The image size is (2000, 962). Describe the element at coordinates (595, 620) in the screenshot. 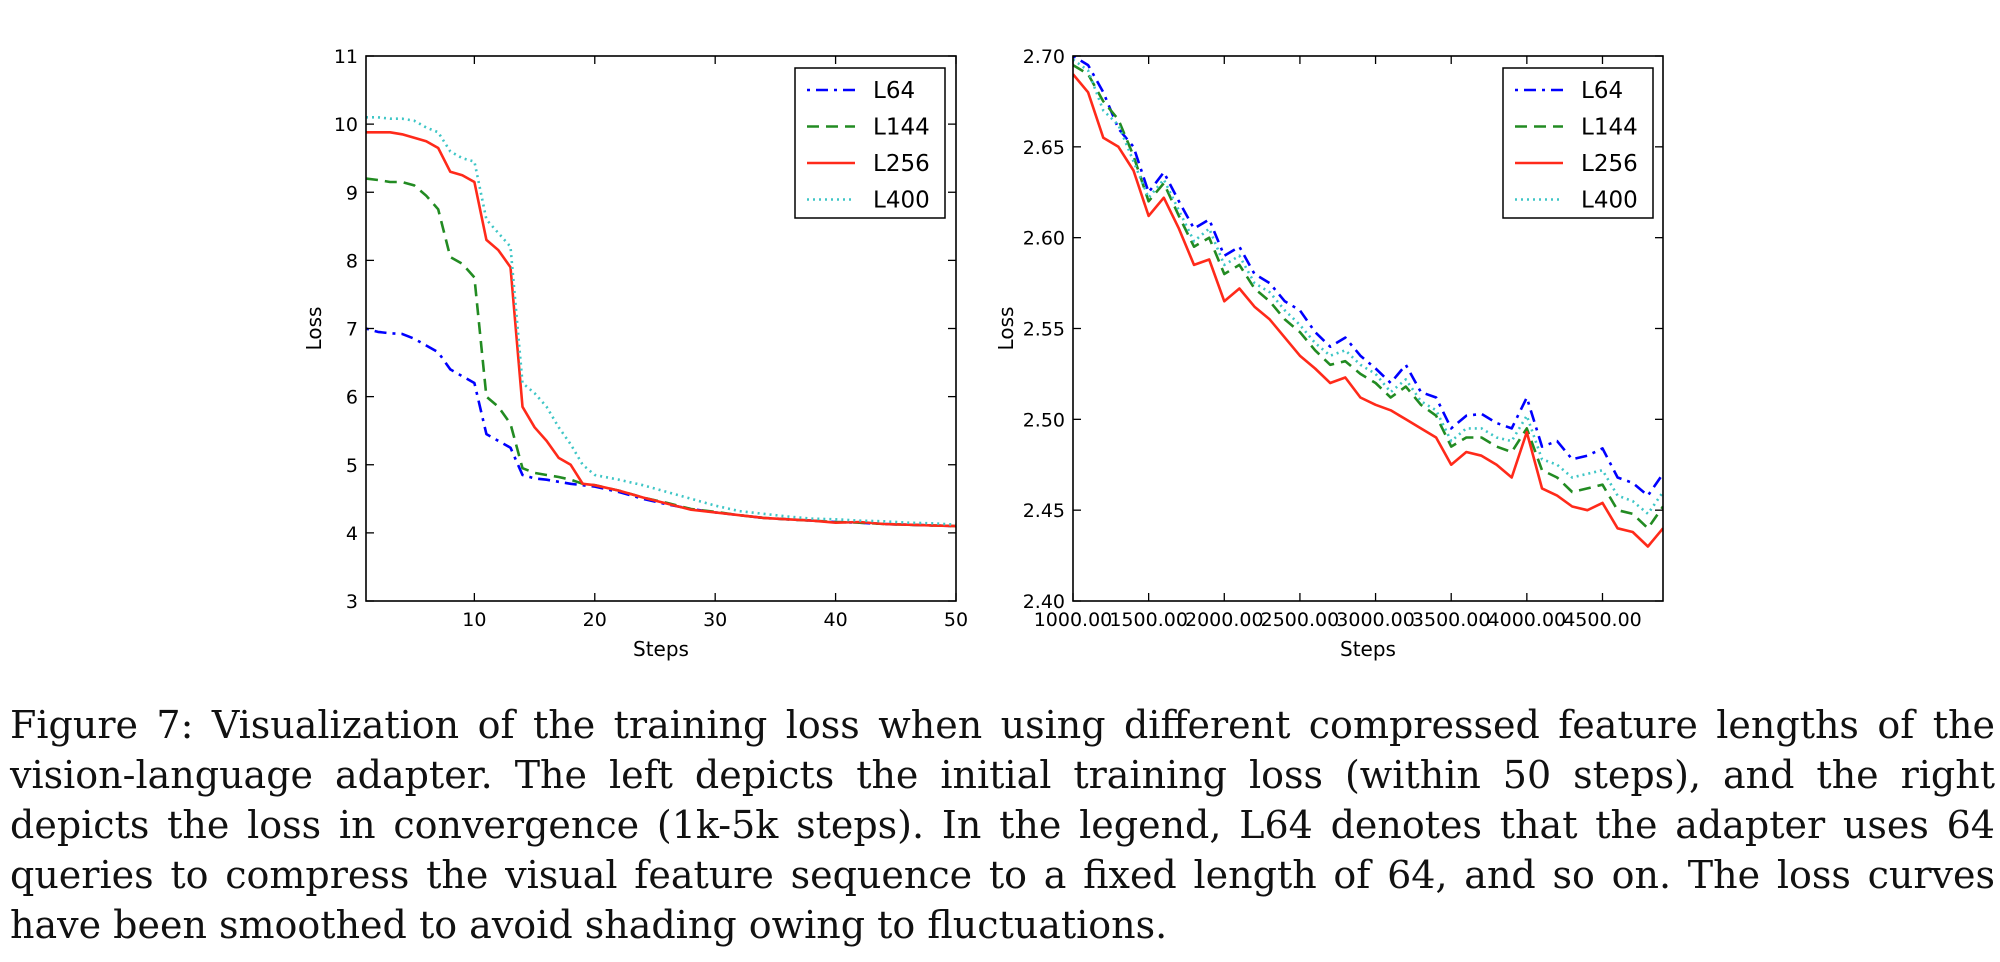

I see `x-tick-label: 20` at that location.